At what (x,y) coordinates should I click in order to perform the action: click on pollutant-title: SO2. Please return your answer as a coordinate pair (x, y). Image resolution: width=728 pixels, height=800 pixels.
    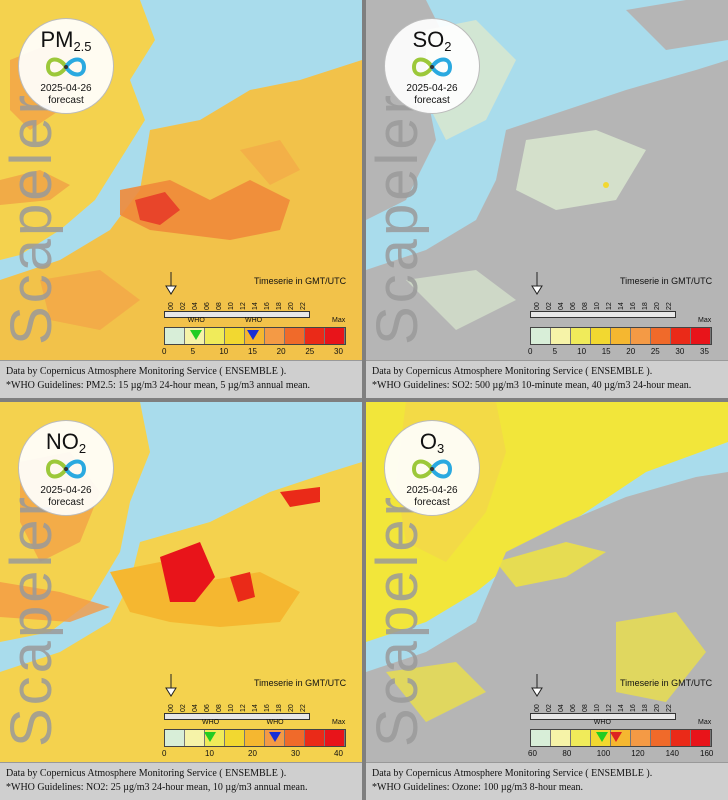
    Looking at the image, I should click on (432, 40).